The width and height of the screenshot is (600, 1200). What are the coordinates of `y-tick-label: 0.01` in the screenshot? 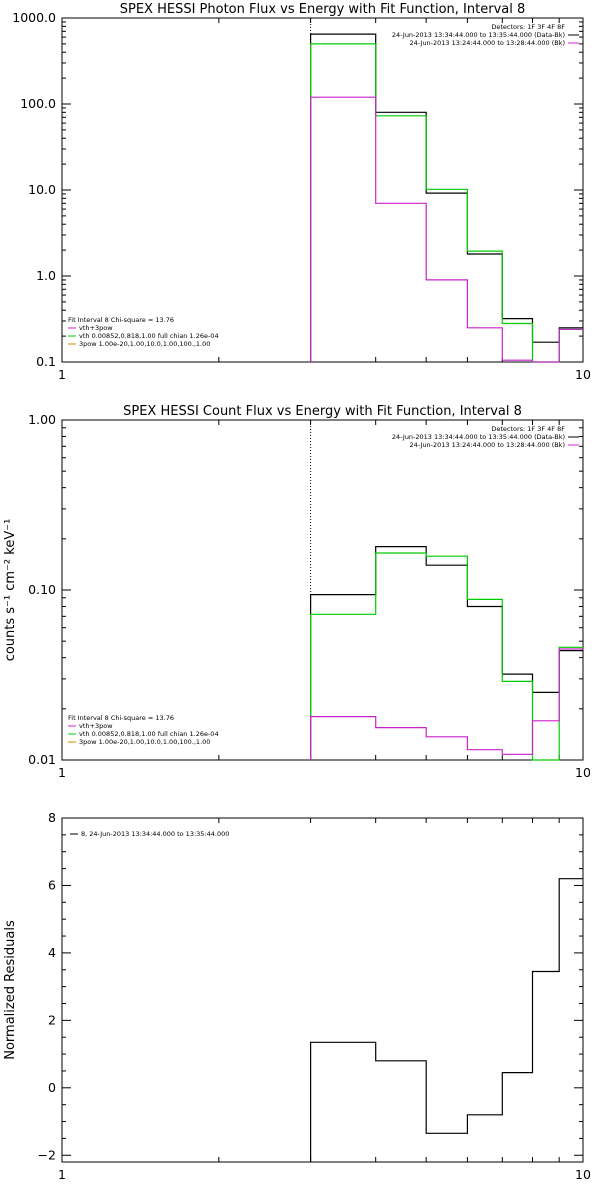 It's located at (42, 759).